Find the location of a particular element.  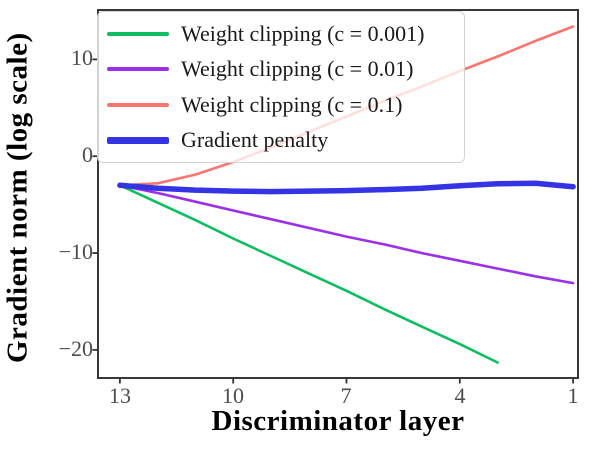

legend-label: Gradient penalty is located at coordinates (255, 140).